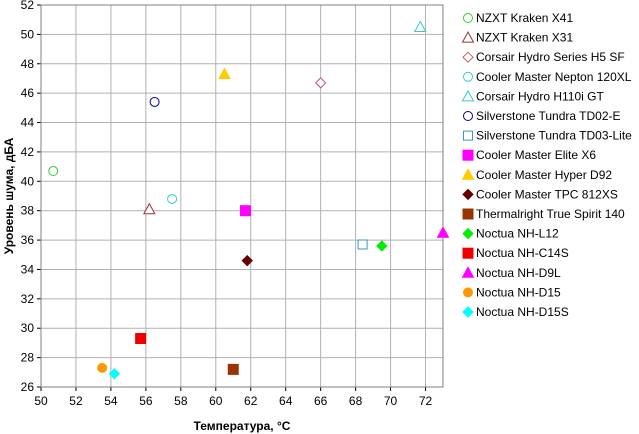 The height and width of the screenshot is (434, 639). What do you see at coordinates (216, 401) in the screenshot?
I see `x-tick-label: 60` at bounding box center [216, 401].